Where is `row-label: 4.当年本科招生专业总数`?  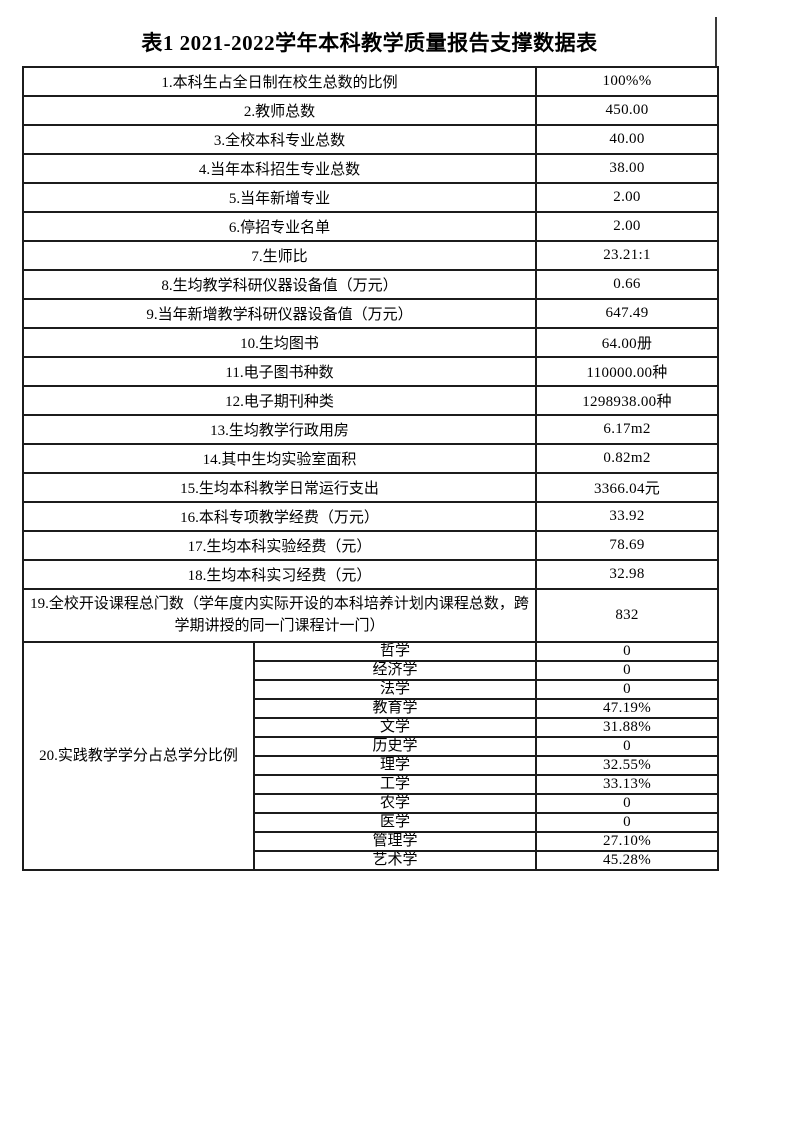
row-label: 4.当年本科招生专业总数 is located at coordinates (279, 168).